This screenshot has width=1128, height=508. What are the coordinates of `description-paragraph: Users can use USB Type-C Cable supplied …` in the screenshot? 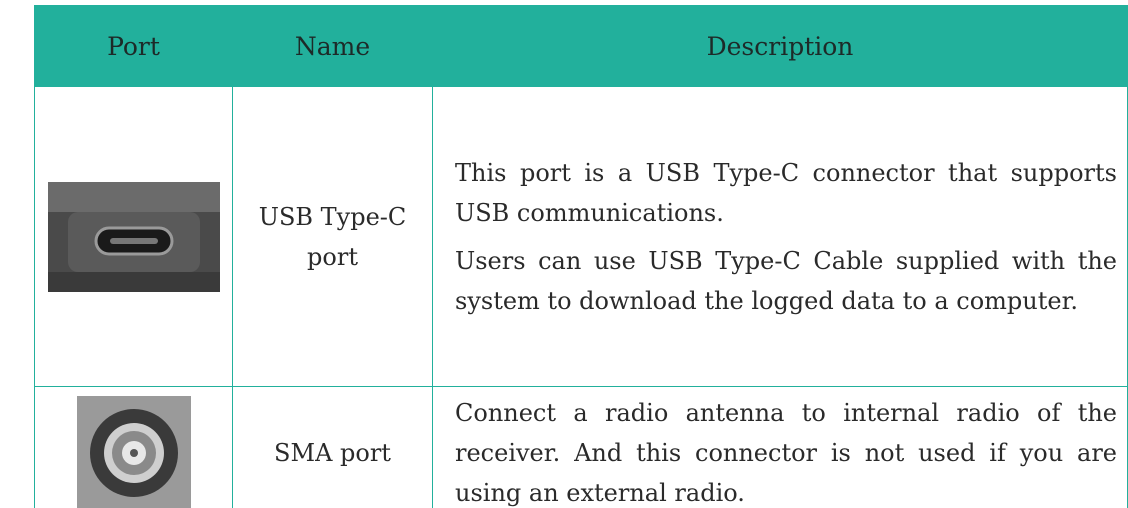 It's located at (786, 280).